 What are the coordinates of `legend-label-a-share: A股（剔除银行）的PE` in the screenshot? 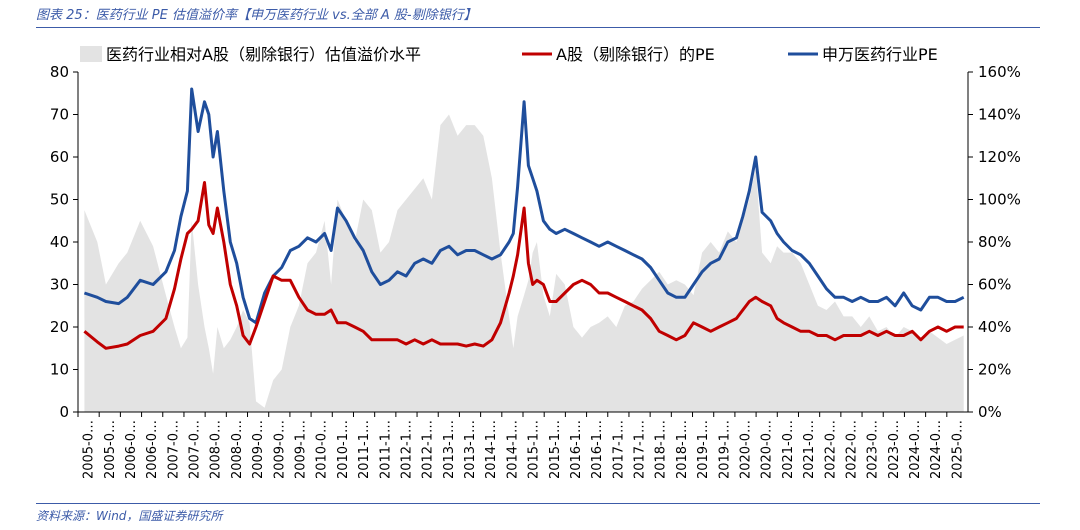 It's located at (635, 54).